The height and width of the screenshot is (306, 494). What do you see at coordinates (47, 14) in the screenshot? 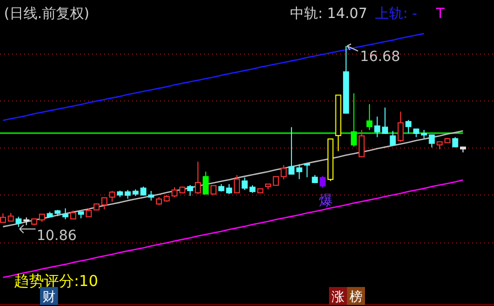
I see `chart-title: (日线.前复权)` at bounding box center [47, 14].